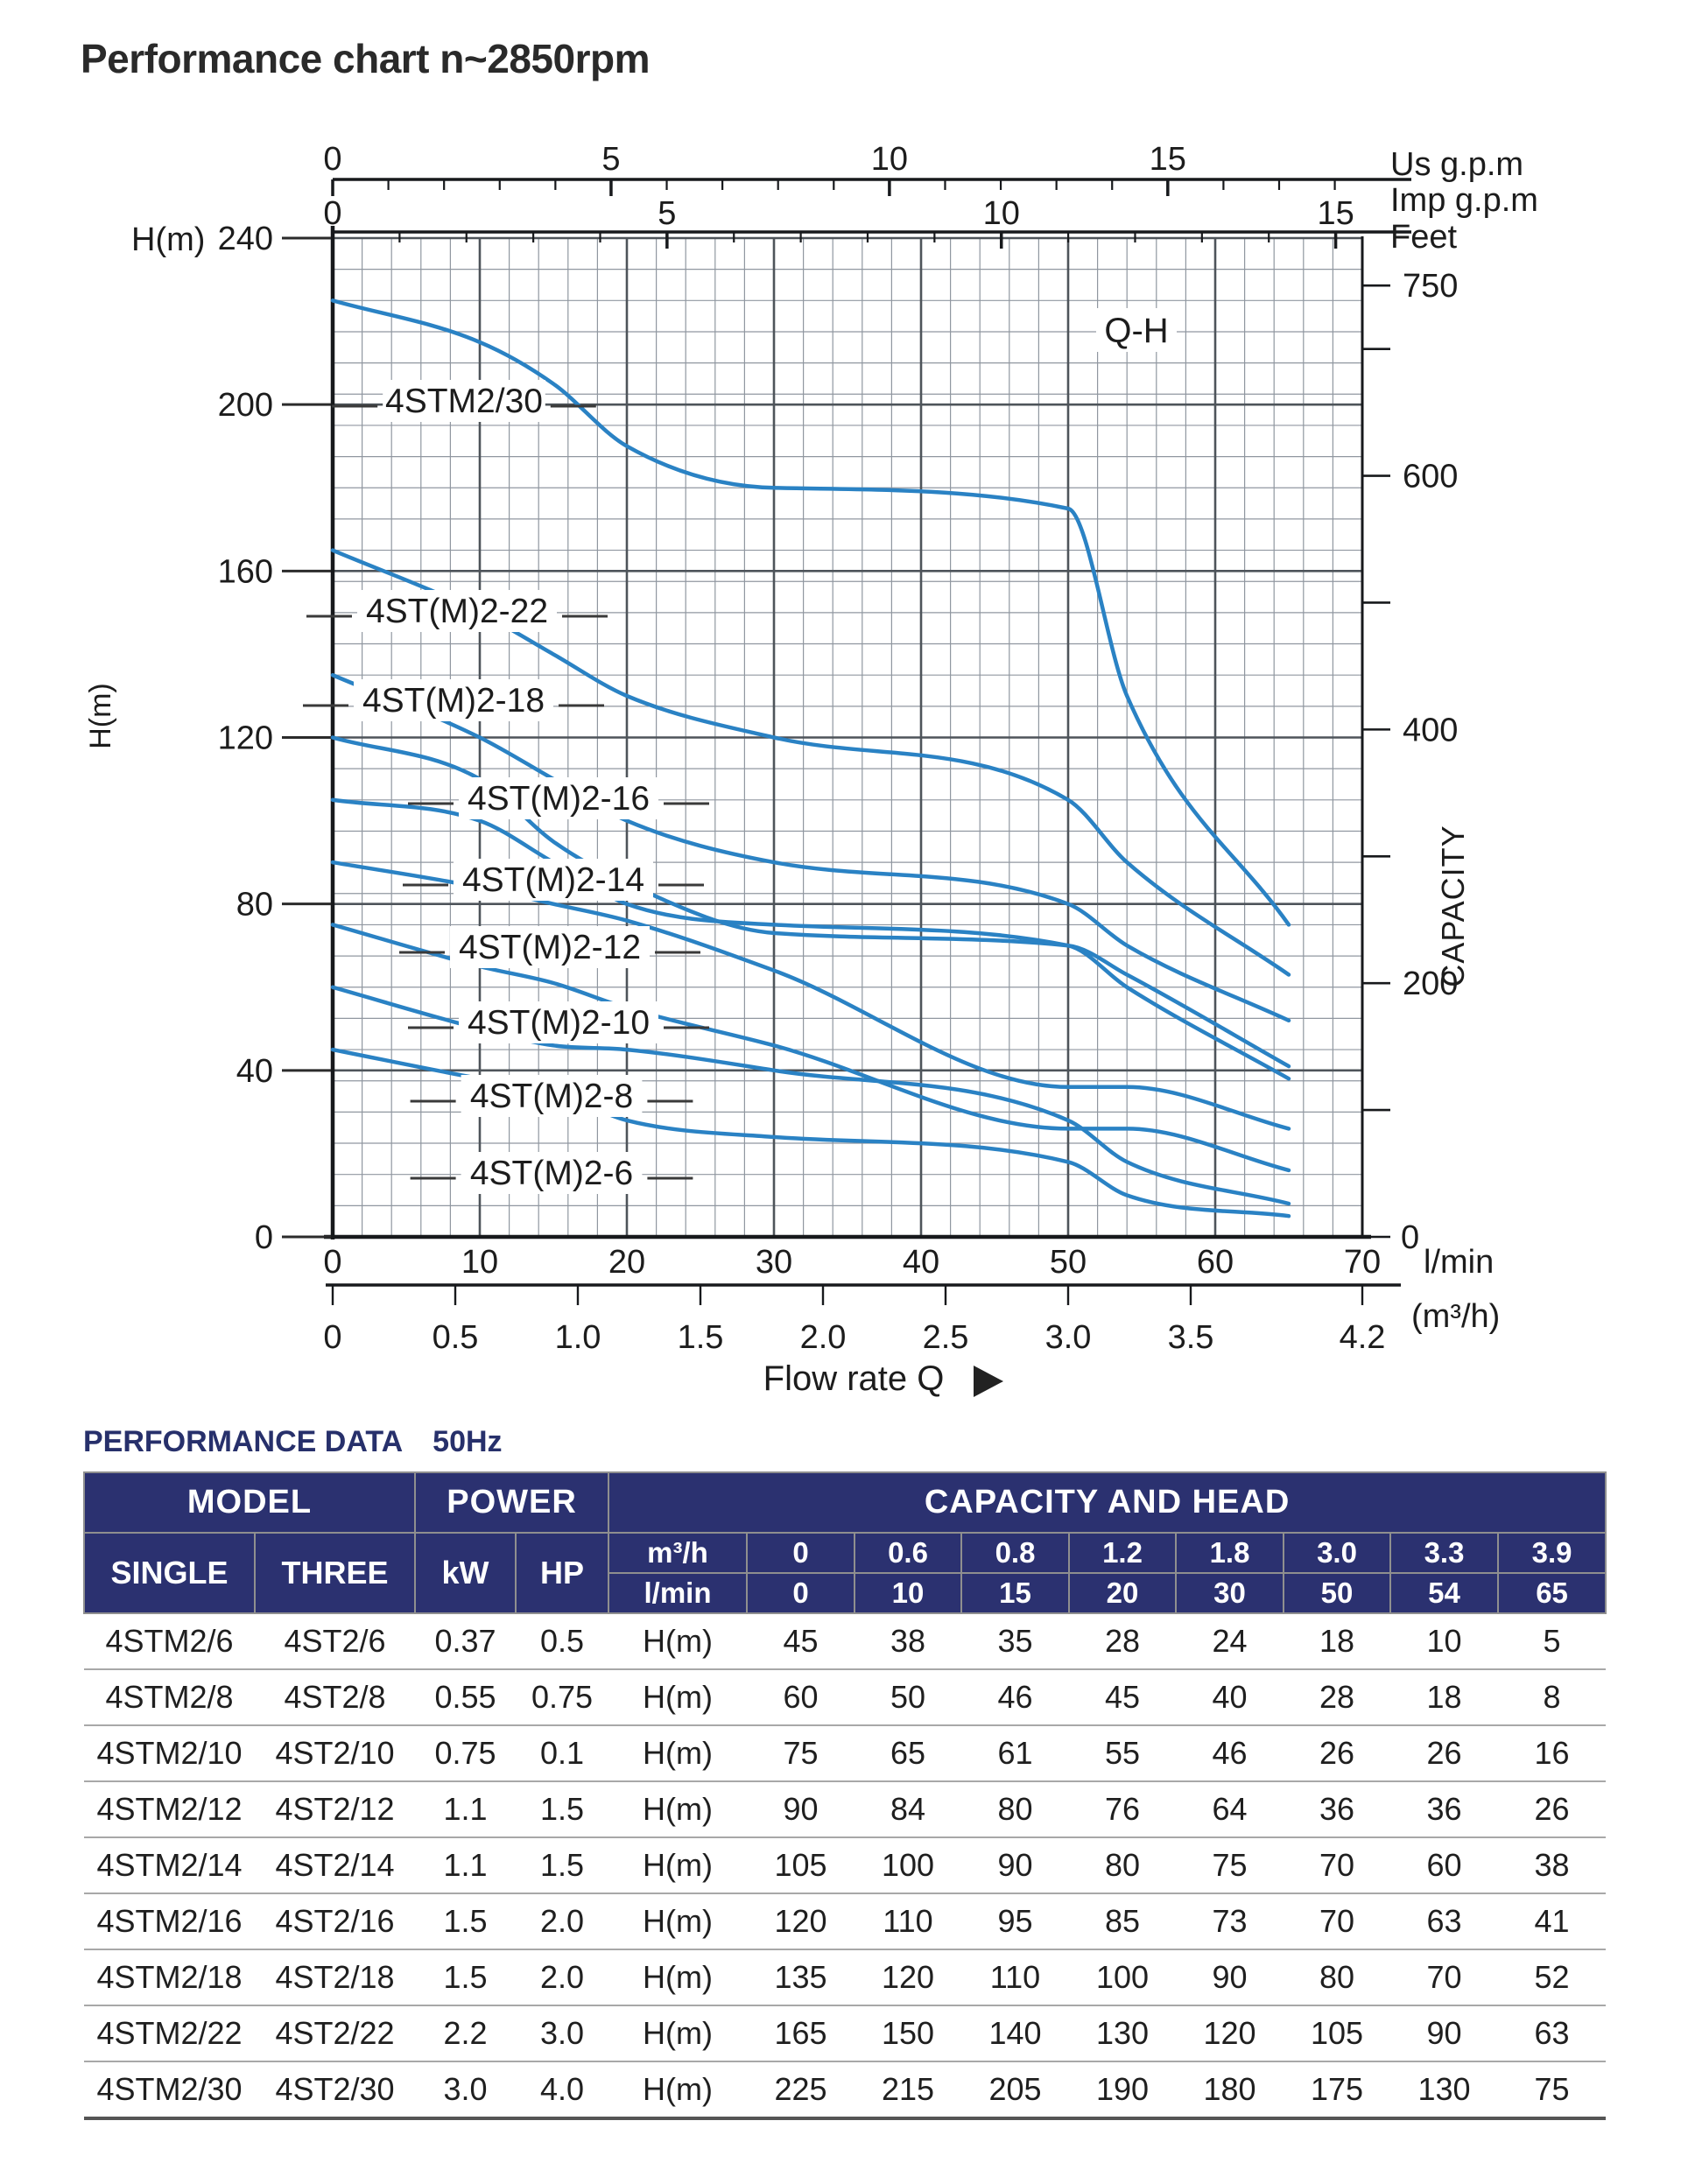  I want to click on cell-head-1: 110, so click(908, 1921).